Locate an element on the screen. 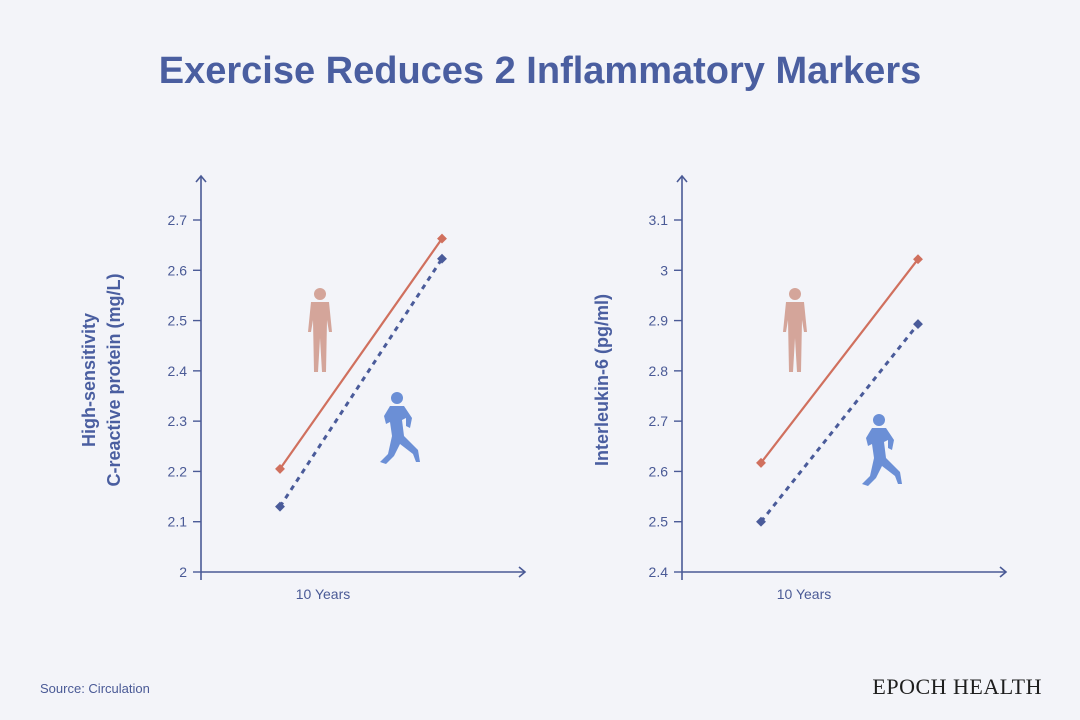  source-note: Source: Circulation is located at coordinates (95, 688).